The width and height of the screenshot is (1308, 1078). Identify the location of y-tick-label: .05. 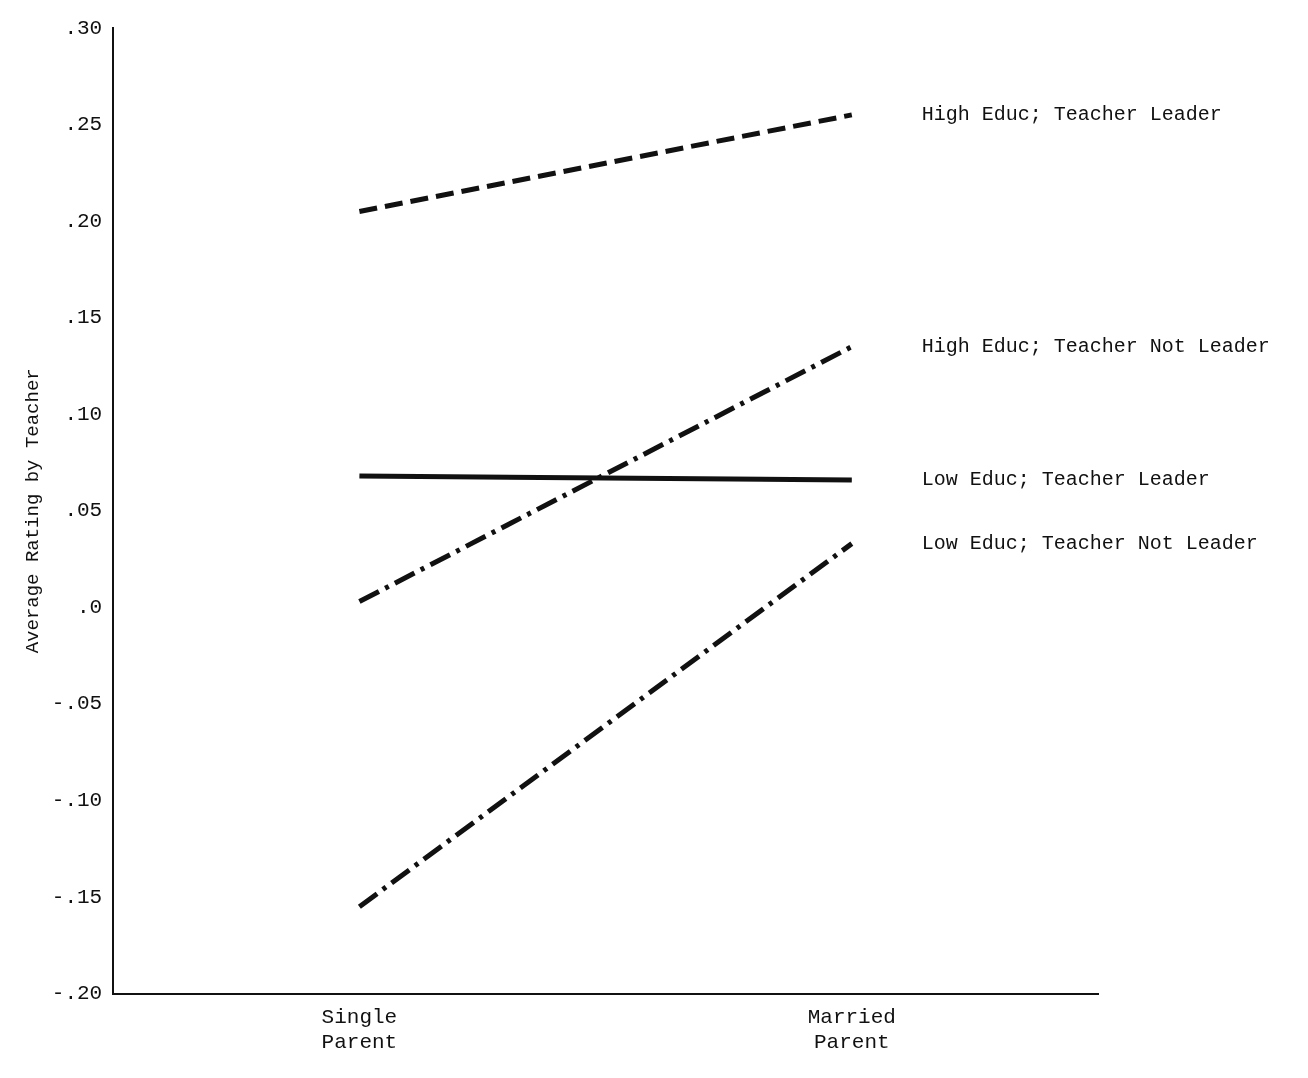
(83, 511).